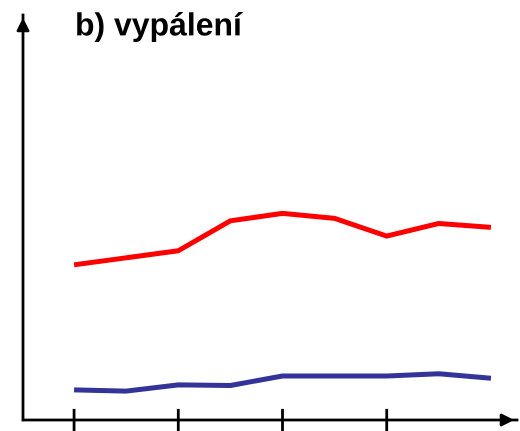  Describe the element at coordinates (160, 27) in the screenshot. I see `chart-title: b) vypálení` at that location.